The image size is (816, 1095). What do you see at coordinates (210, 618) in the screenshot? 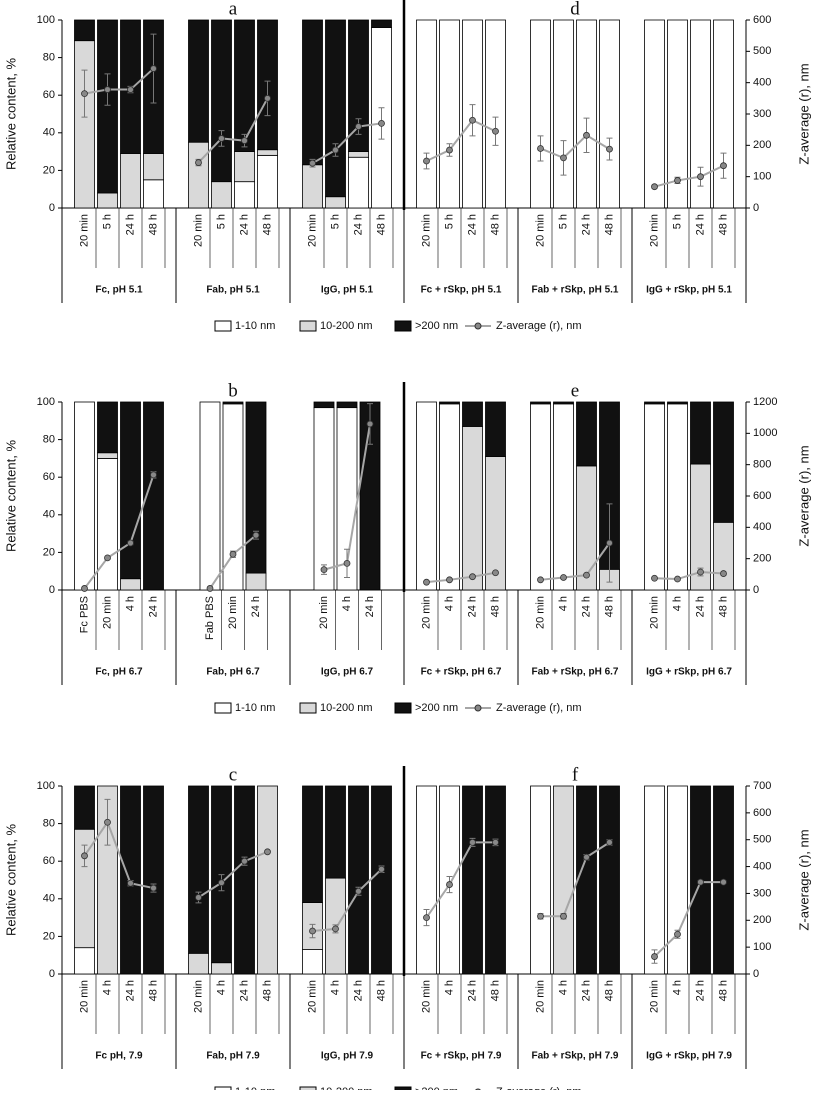
I see `x-tick-label: Fab PBS` at bounding box center [210, 618].